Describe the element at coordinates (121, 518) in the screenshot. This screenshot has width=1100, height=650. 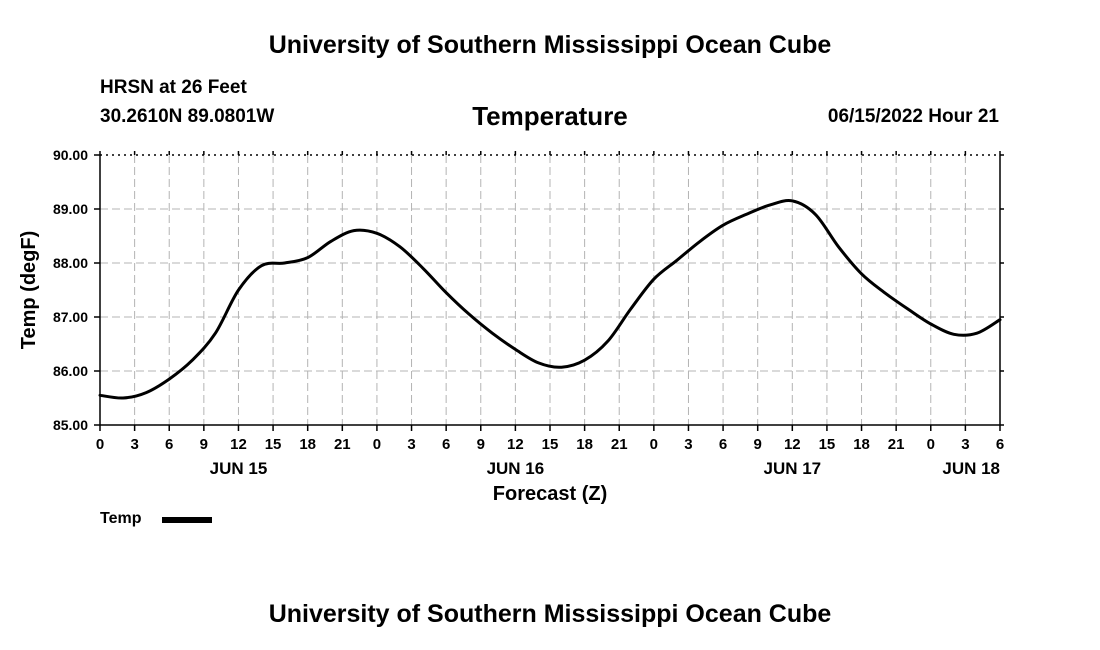
I see `legend-label: Temp` at that location.